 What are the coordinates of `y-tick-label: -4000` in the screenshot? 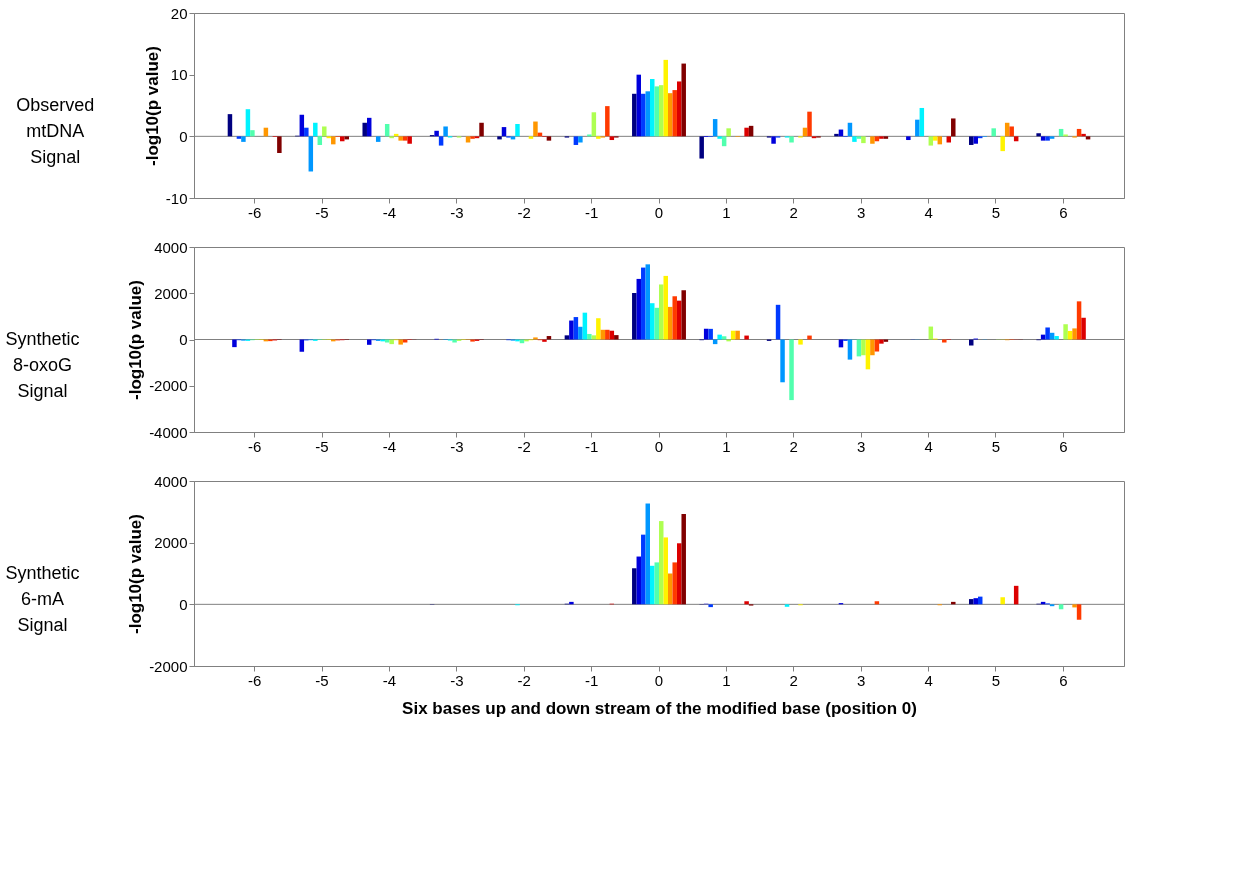 It's located at (168, 432).